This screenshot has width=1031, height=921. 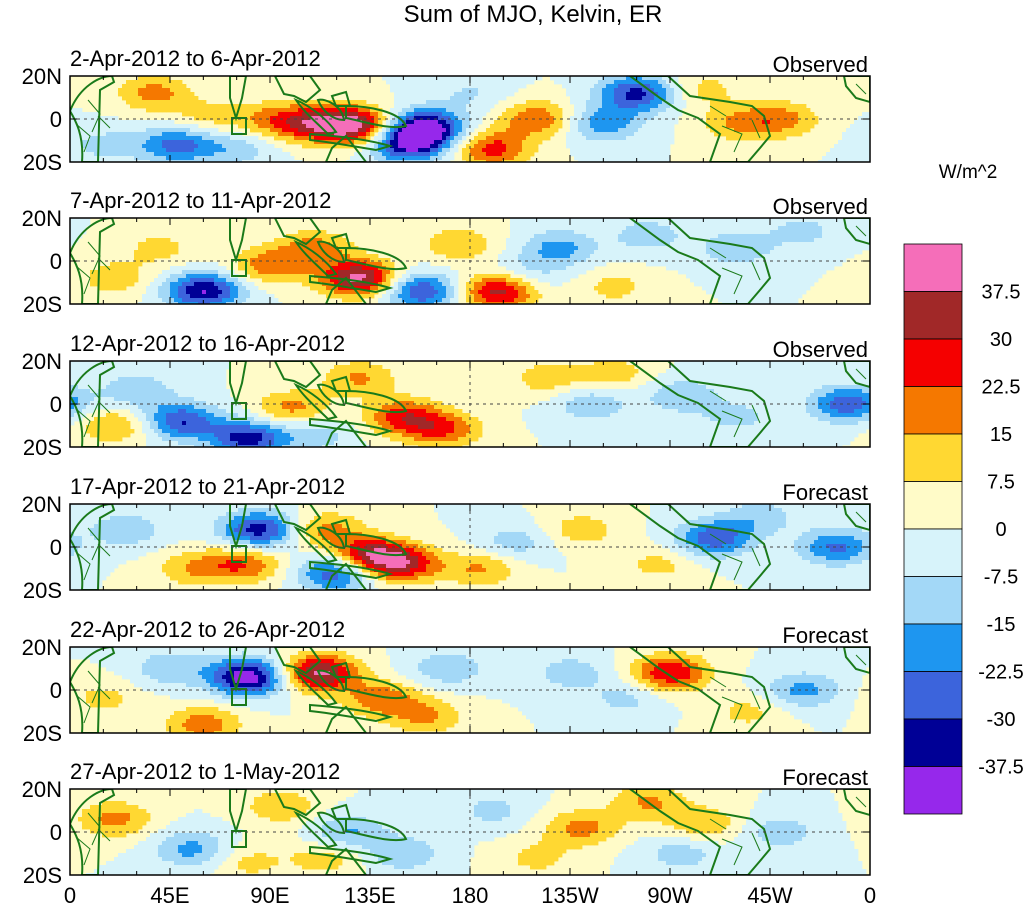 I want to click on colorbar-label: 30, so click(x=1001, y=340).